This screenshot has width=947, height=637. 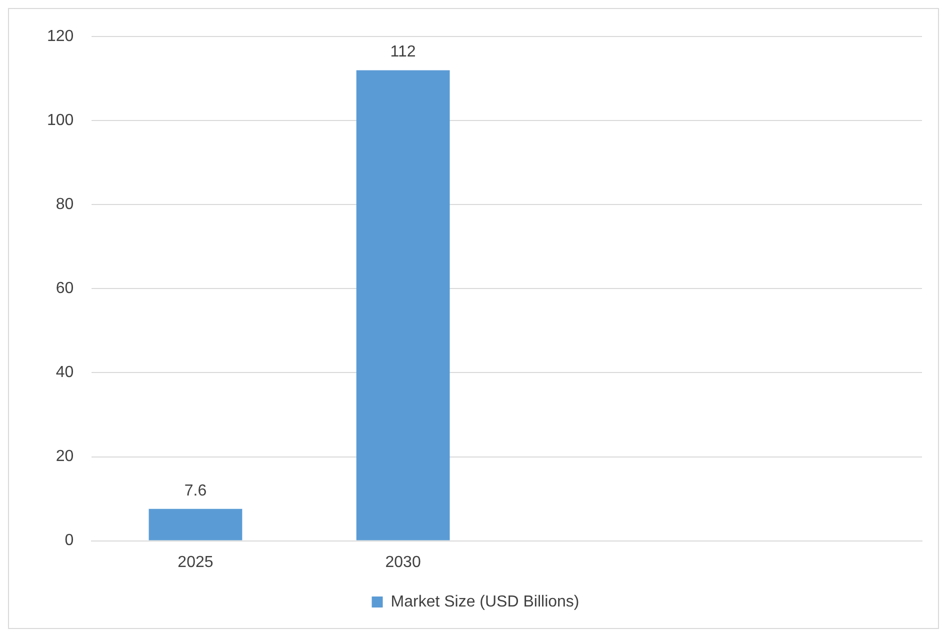 What do you see at coordinates (65, 457) in the screenshot?
I see `y-tick-label: 20` at bounding box center [65, 457].